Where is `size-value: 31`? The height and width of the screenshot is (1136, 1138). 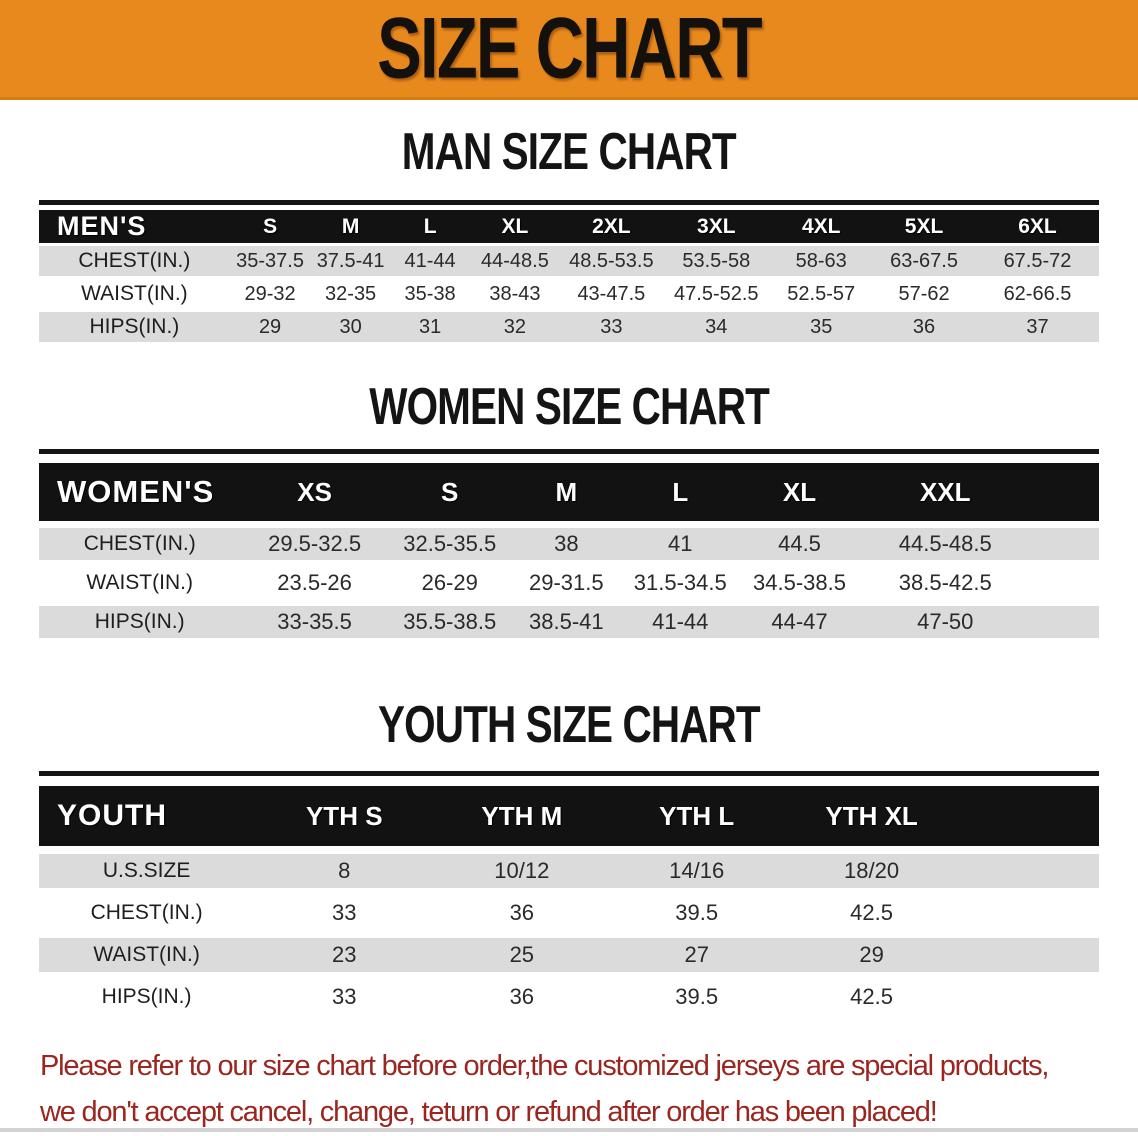
size-value: 31 is located at coordinates (430, 327).